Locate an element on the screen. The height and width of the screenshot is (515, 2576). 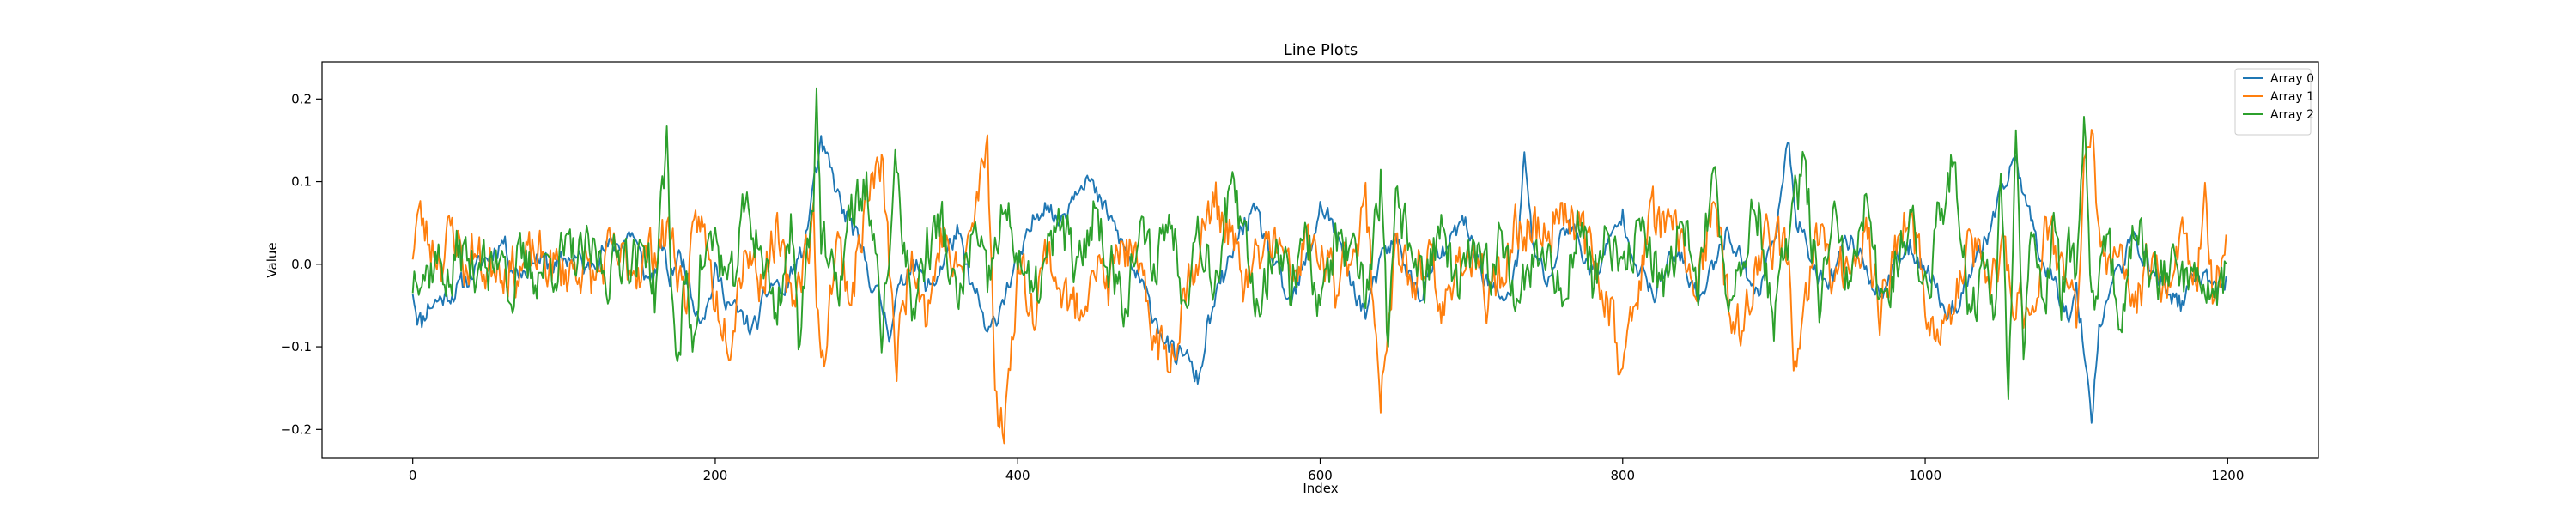
x-tick-label: 800 is located at coordinates (1623, 475).